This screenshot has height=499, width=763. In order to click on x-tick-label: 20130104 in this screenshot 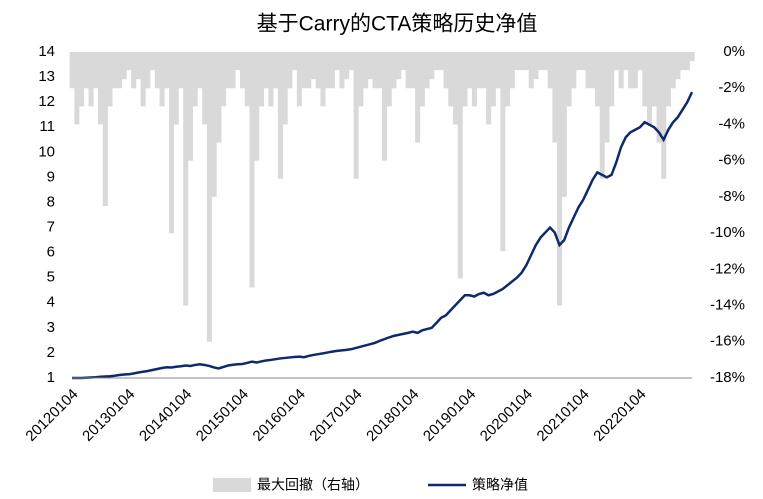, I will do `click(108, 415)`.